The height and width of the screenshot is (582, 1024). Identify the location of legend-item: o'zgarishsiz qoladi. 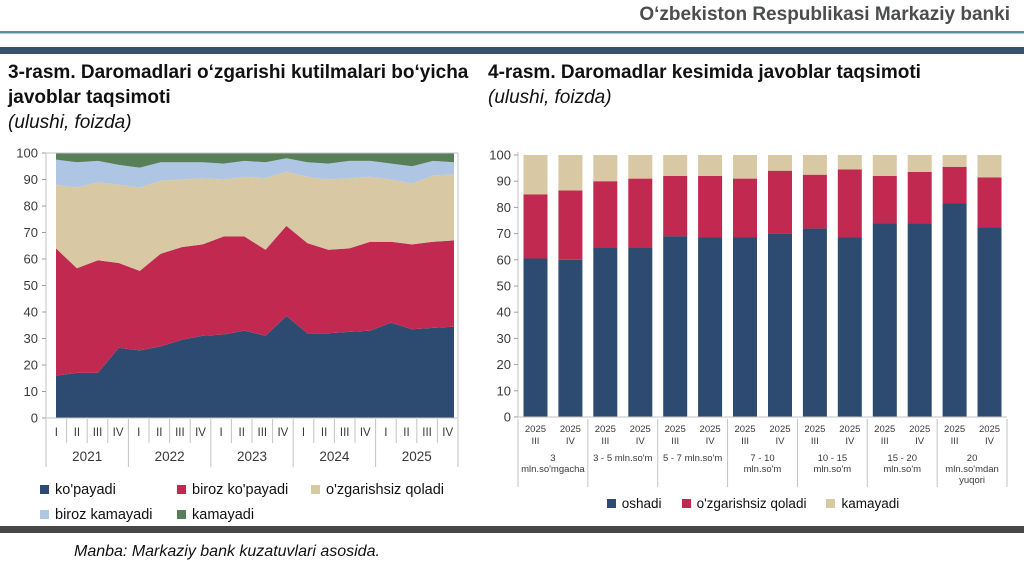
(377, 490).